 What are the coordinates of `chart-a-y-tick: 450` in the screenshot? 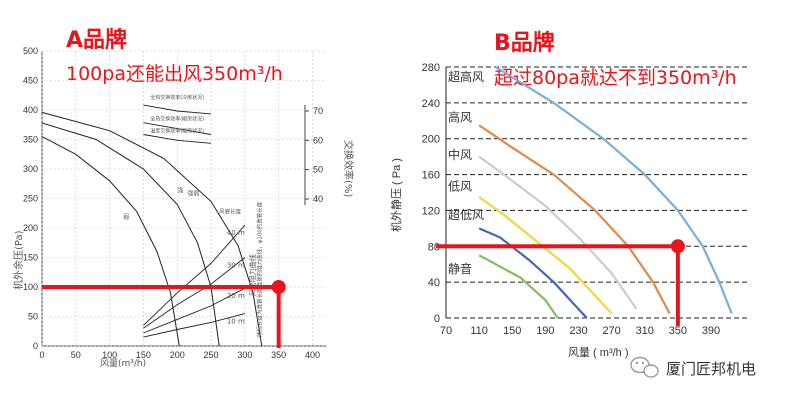 It's located at (30, 81).